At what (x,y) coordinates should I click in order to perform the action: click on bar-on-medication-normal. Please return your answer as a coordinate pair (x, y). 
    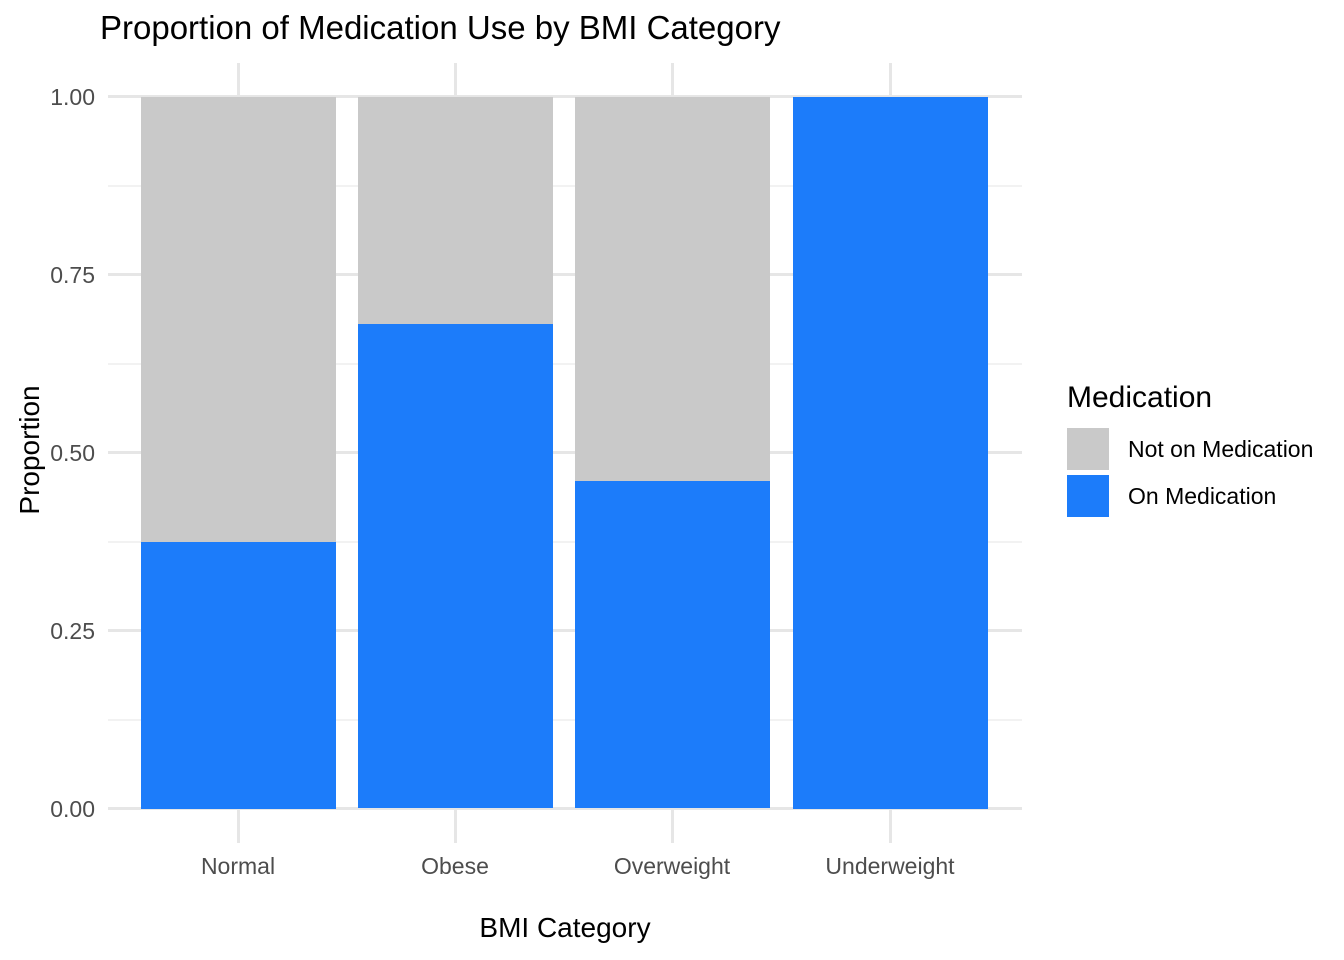
    Looking at the image, I should click on (238, 675).